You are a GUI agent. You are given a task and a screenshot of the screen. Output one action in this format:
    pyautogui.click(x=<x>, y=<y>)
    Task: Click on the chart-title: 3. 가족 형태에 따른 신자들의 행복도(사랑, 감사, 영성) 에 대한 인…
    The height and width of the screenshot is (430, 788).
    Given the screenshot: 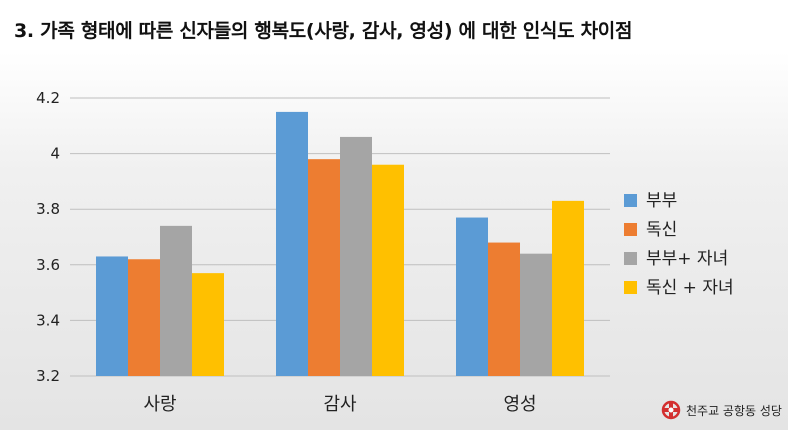 What is the action you would take?
    pyautogui.click(x=323, y=31)
    